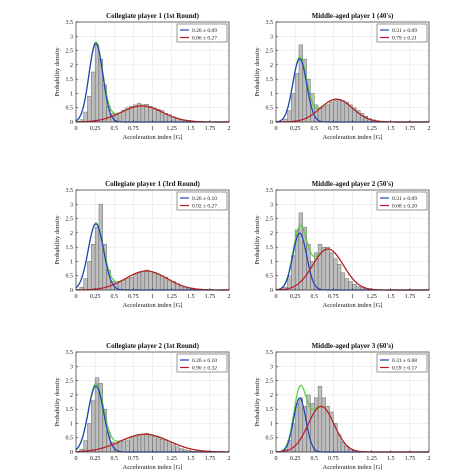 The height and width of the screenshot is (474, 474). I want to click on chart-title: Middle-aged player 1 (40's), so click(353, 16).